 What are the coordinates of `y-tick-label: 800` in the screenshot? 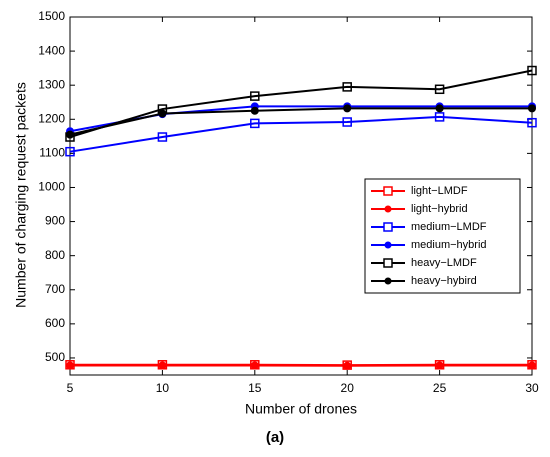 It's located at (55, 255).